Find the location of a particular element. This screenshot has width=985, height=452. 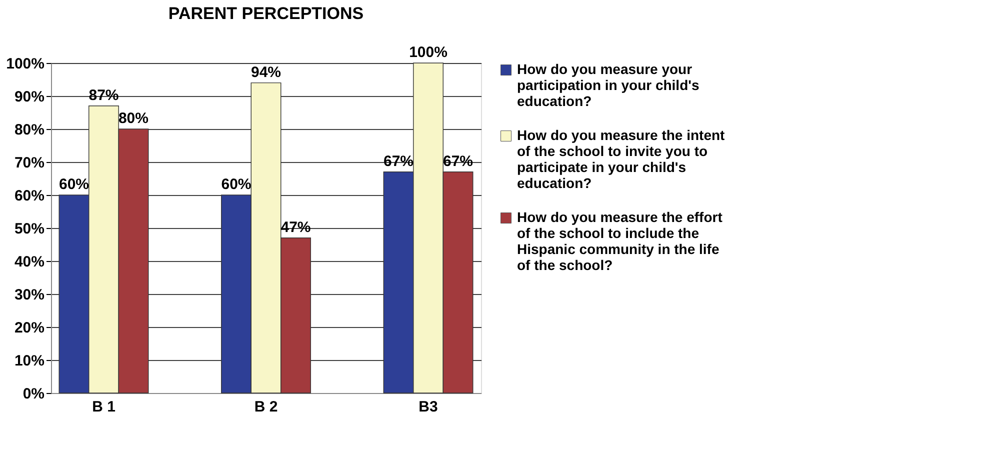

y-tick-label: 30% is located at coordinates (29, 295).